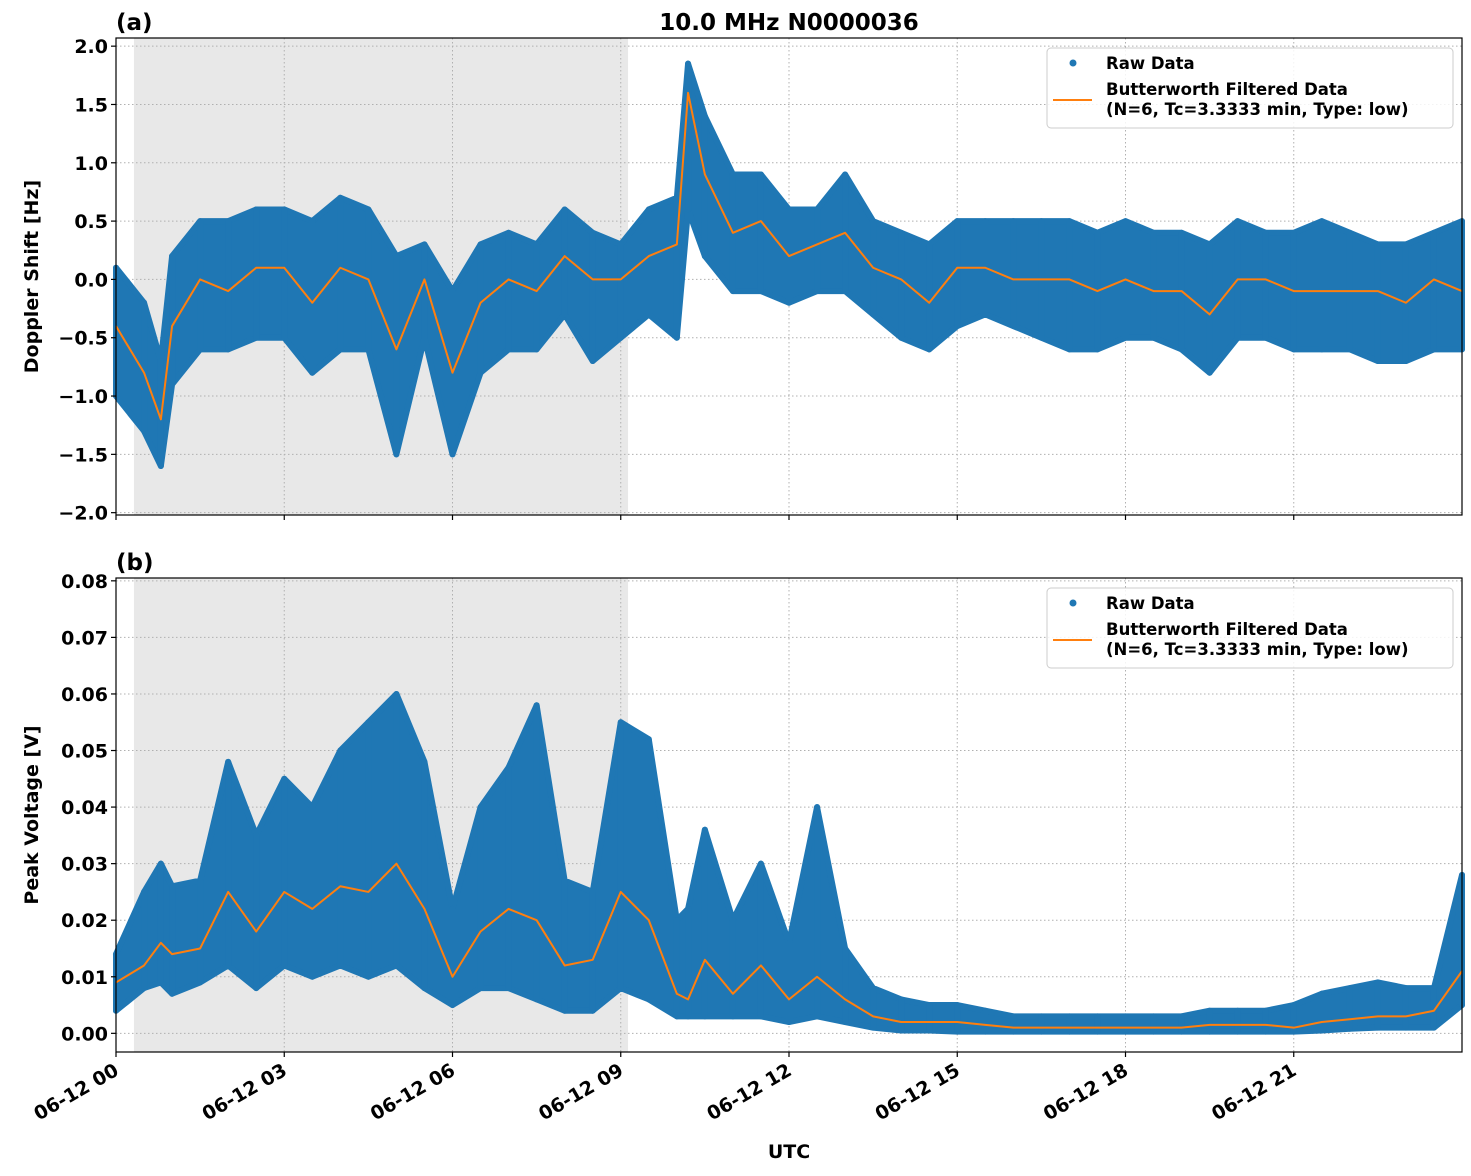 This screenshot has width=1471, height=1176. Describe the element at coordinates (789, 23) in the screenshot. I see `chart-title: 10.0 MHz N0000036` at that location.